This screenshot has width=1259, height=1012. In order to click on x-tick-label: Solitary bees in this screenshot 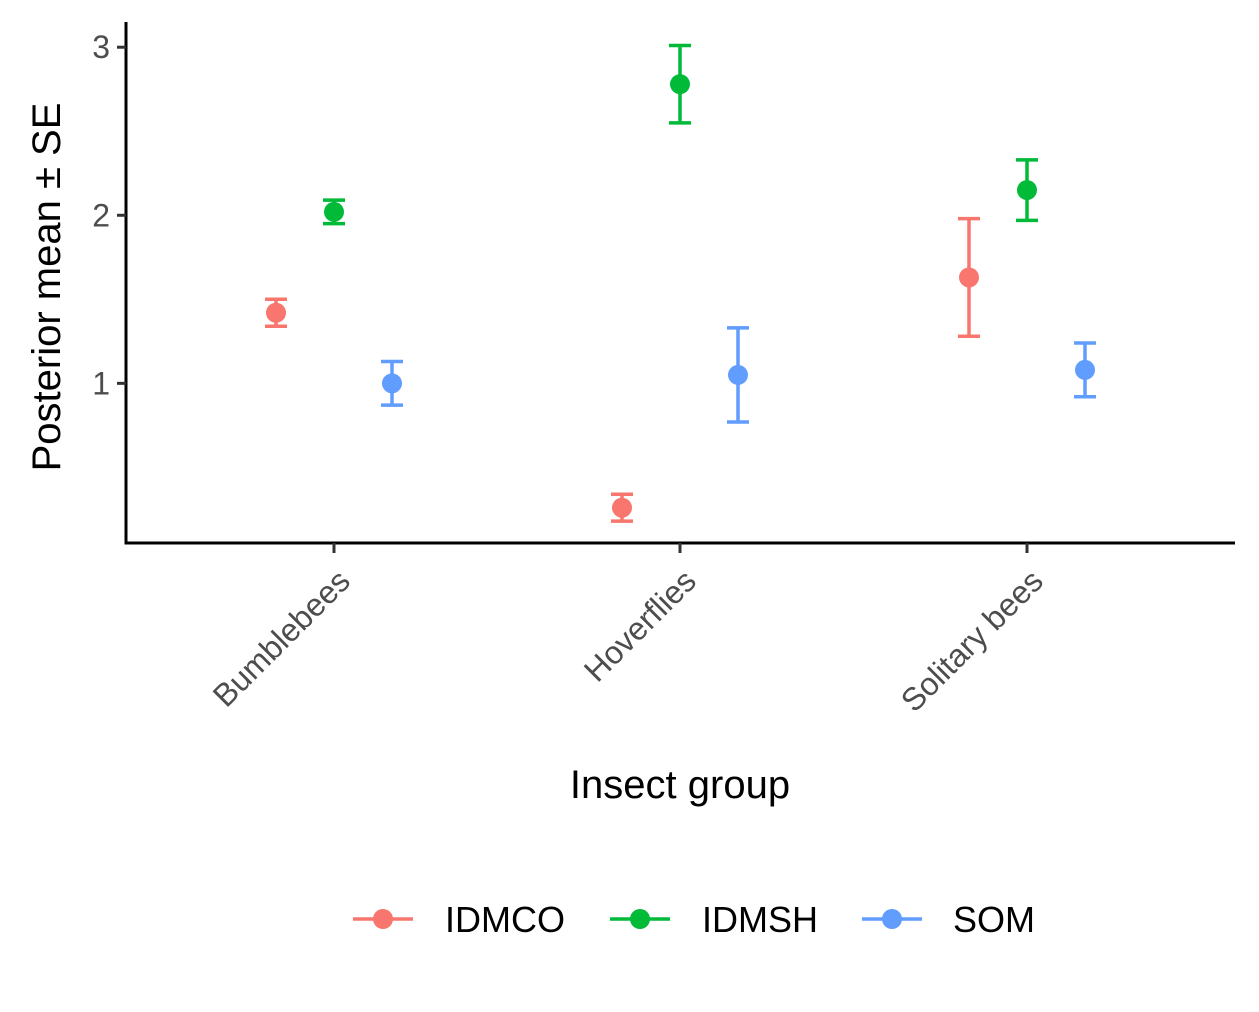, I will do `click(972, 640)`.